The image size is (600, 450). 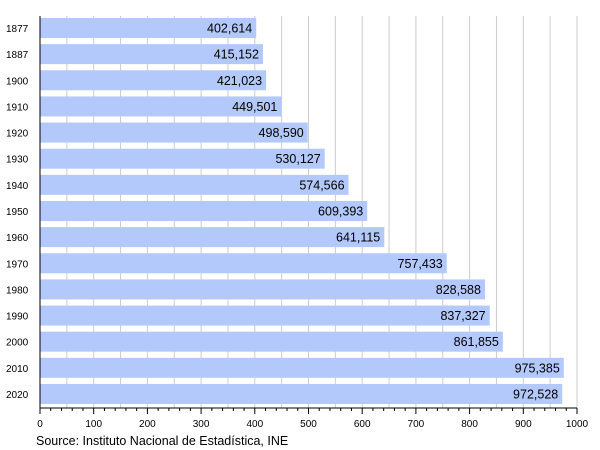 I want to click on bar-1940, so click(x=194, y=184).